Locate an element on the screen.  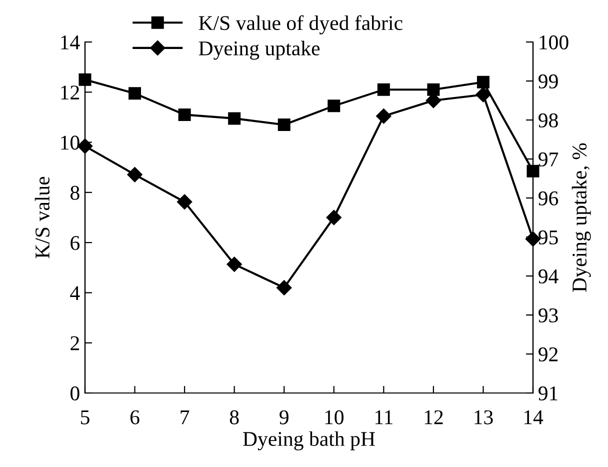
y-tick-label: 2 is located at coordinates (74, 343).